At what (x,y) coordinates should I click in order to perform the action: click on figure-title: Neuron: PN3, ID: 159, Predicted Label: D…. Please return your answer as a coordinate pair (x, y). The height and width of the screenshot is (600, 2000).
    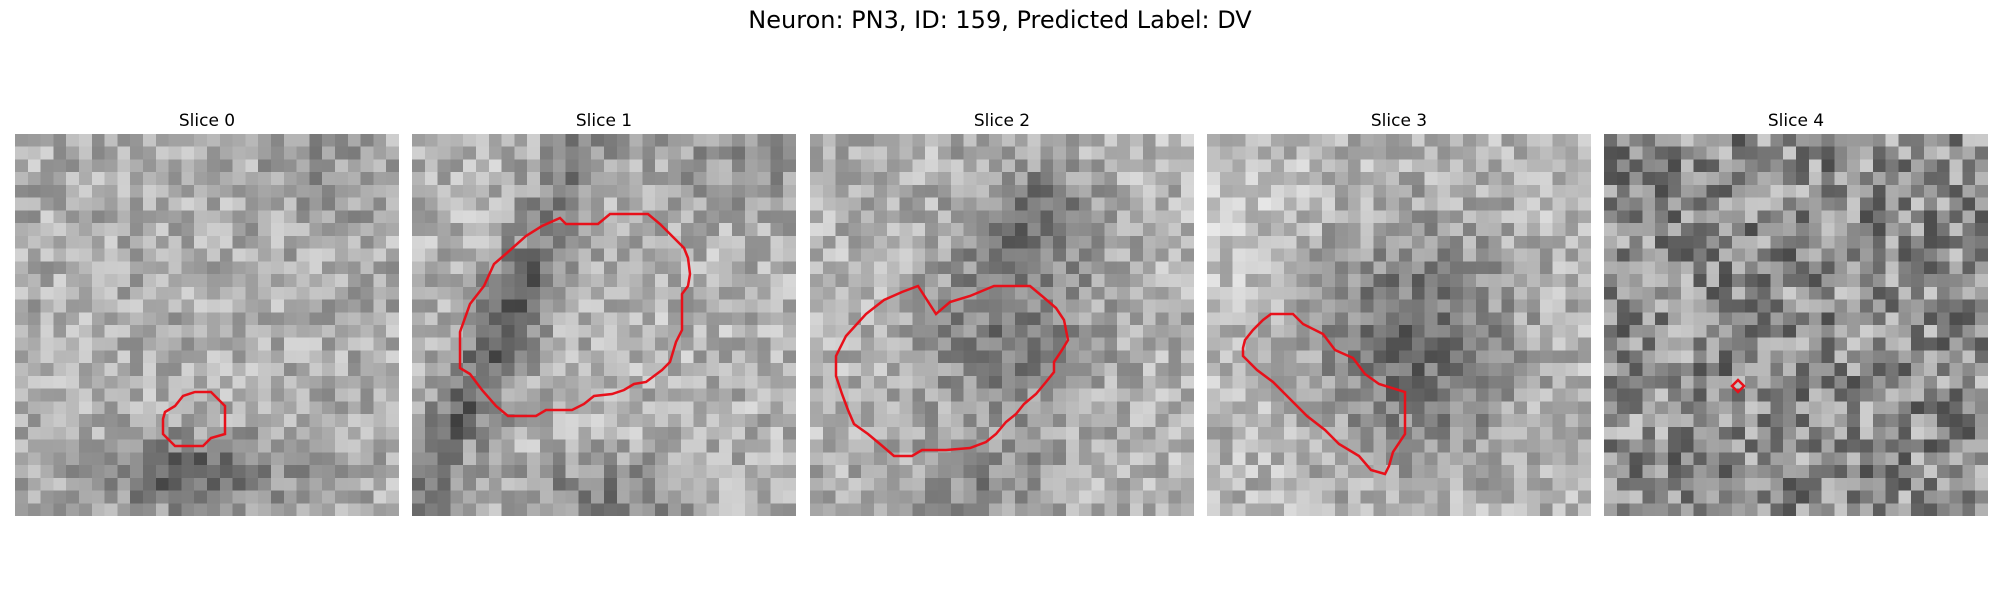
    Looking at the image, I should click on (1000, 20).